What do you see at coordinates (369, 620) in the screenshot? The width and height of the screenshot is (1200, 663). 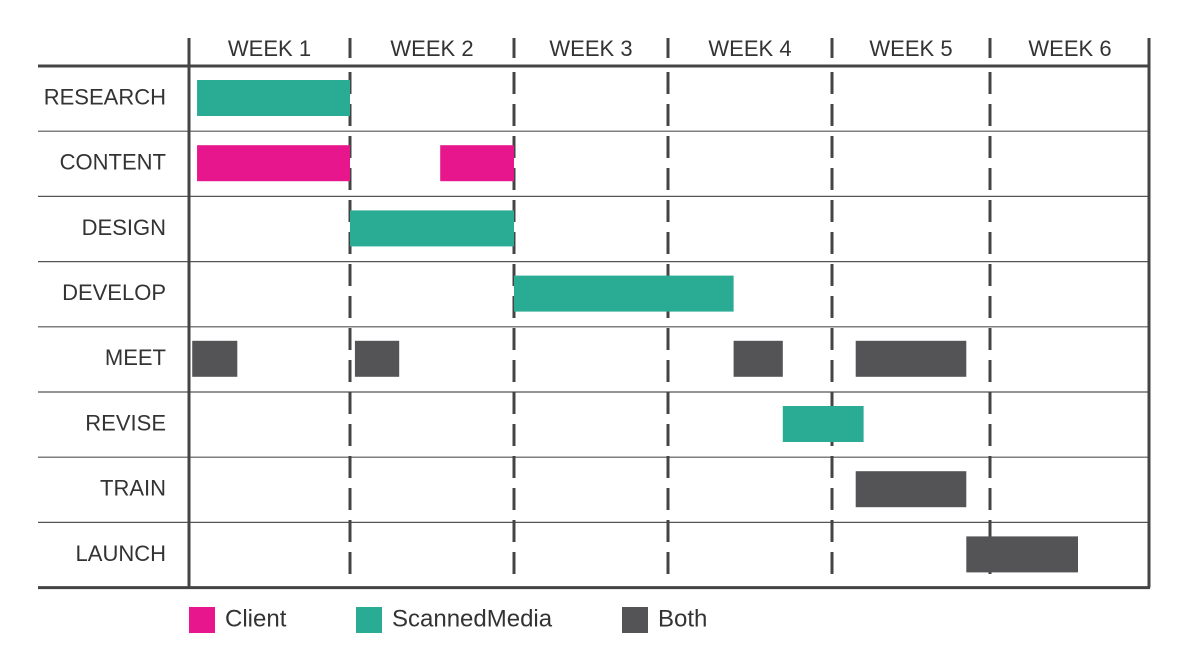 I see `legend-swatch-scannedmedia` at bounding box center [369, 620].